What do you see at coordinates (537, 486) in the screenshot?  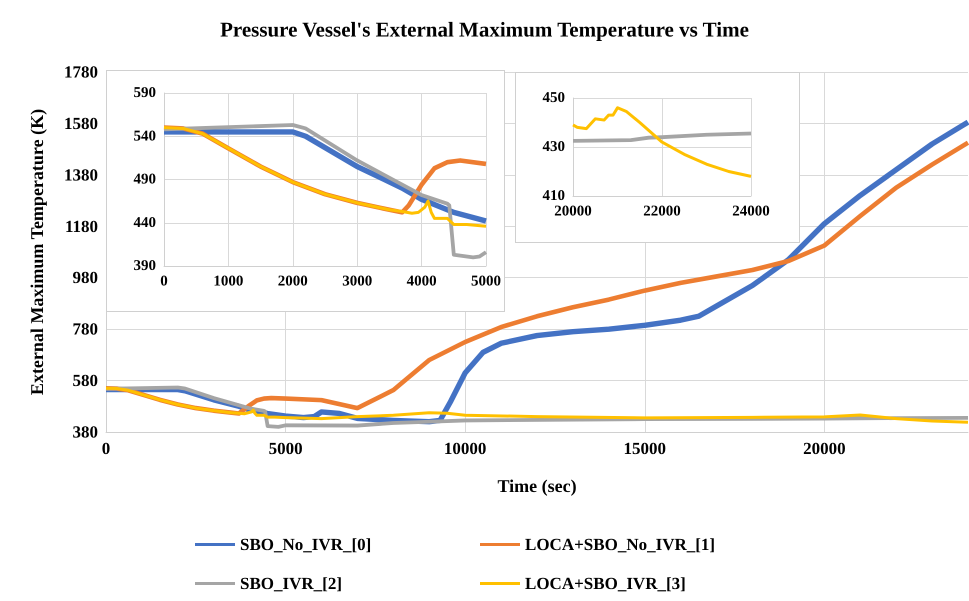 I see `x-axis-title: Time (sec)` at bounding box center [537, 486].